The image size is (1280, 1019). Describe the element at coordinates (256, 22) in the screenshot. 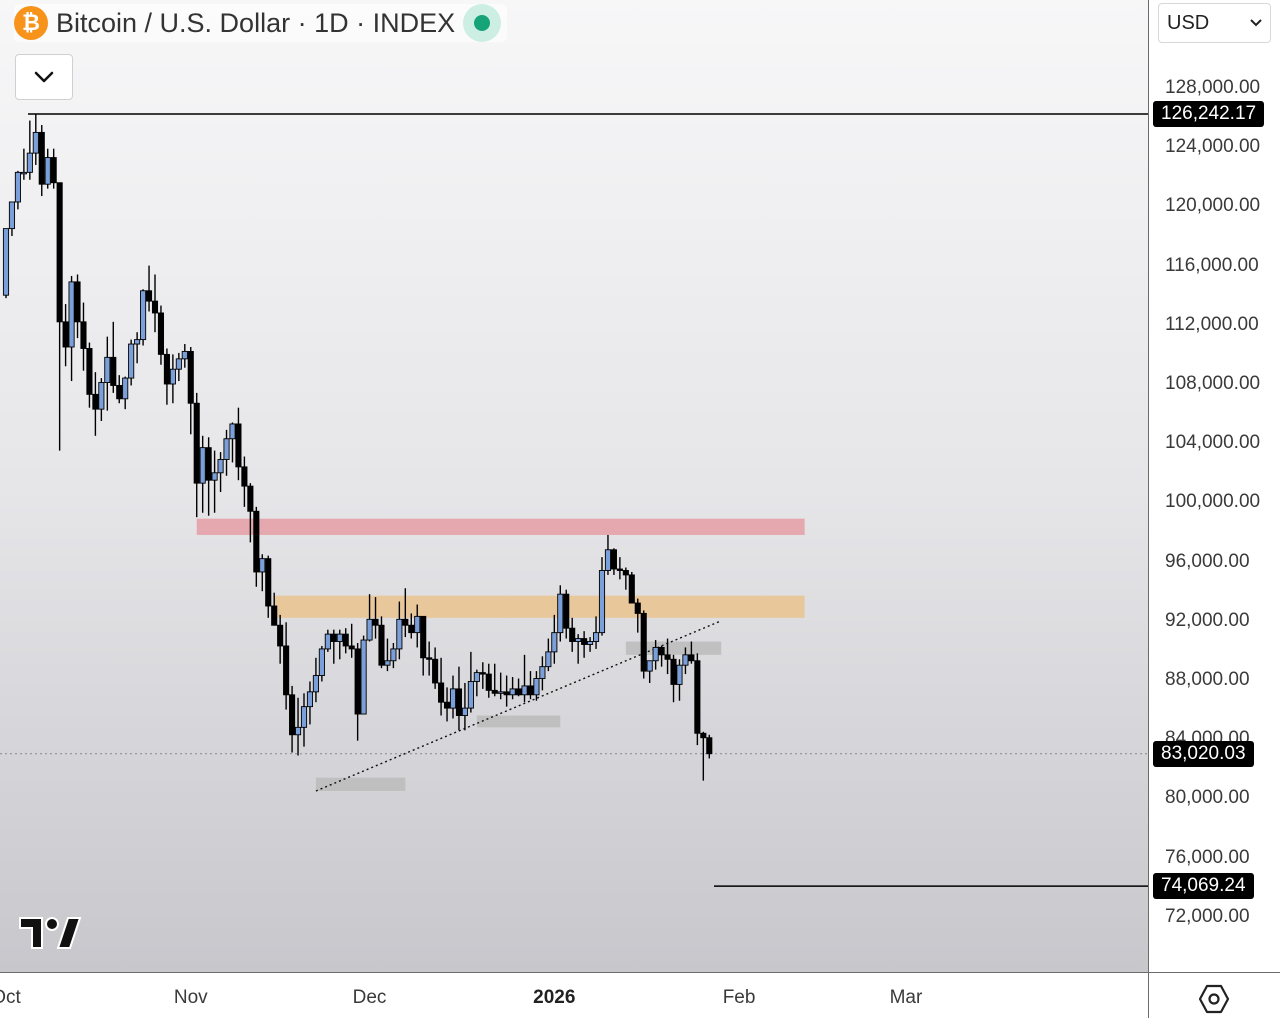

I see `symbol-title: Bitcoin / U.S. Dollar · 1D · INDEX` at that location.